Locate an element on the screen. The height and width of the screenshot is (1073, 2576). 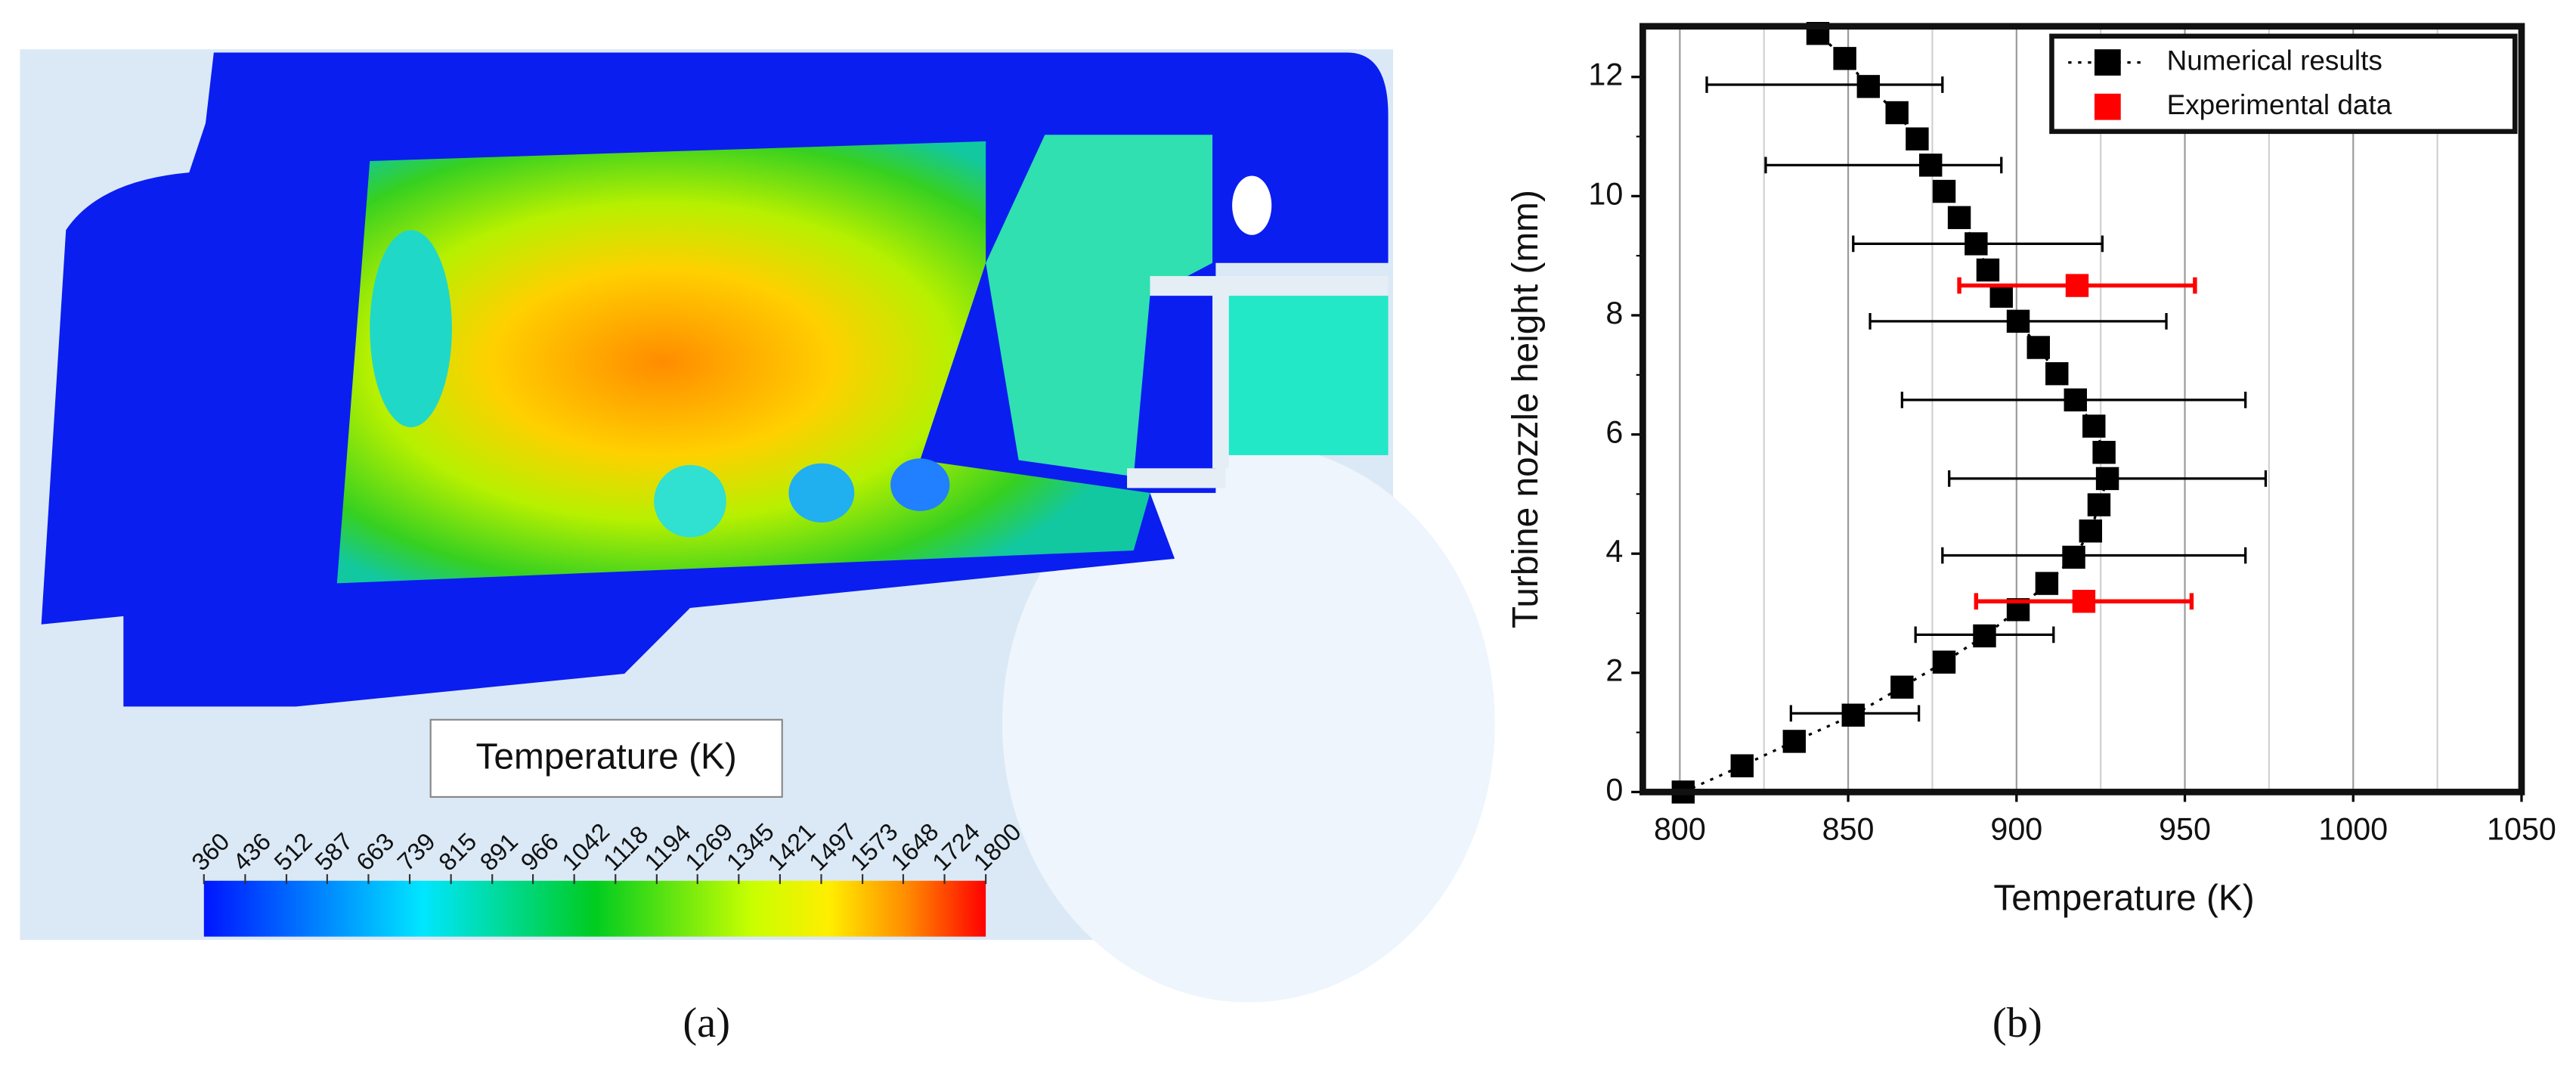
y-tick-label: 4 is located at coordinates (1614, 552).